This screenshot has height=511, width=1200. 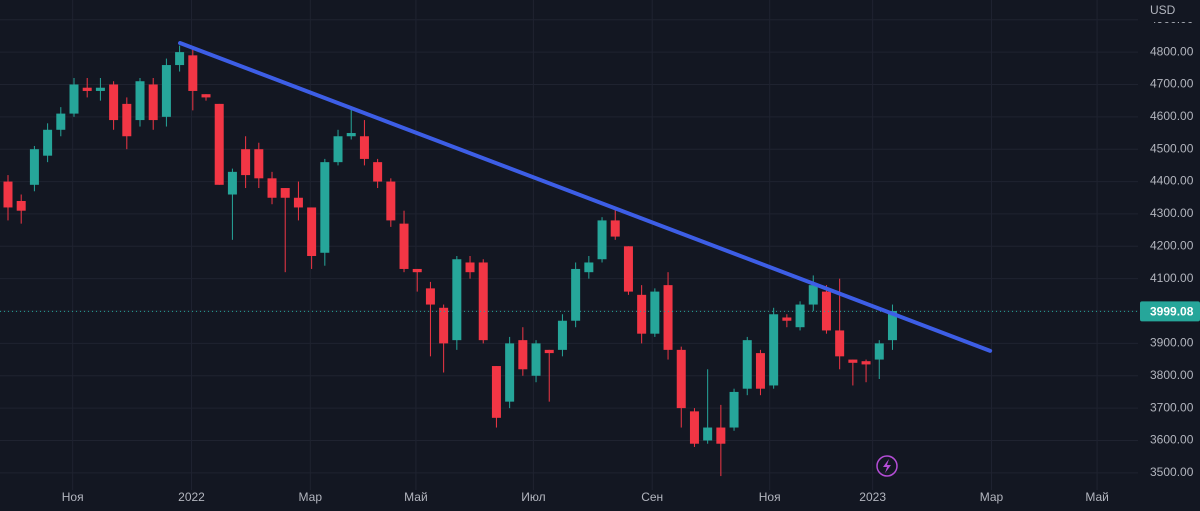 I want to click on y-tick-label: 4500.00, so click(x=1172, y=148).